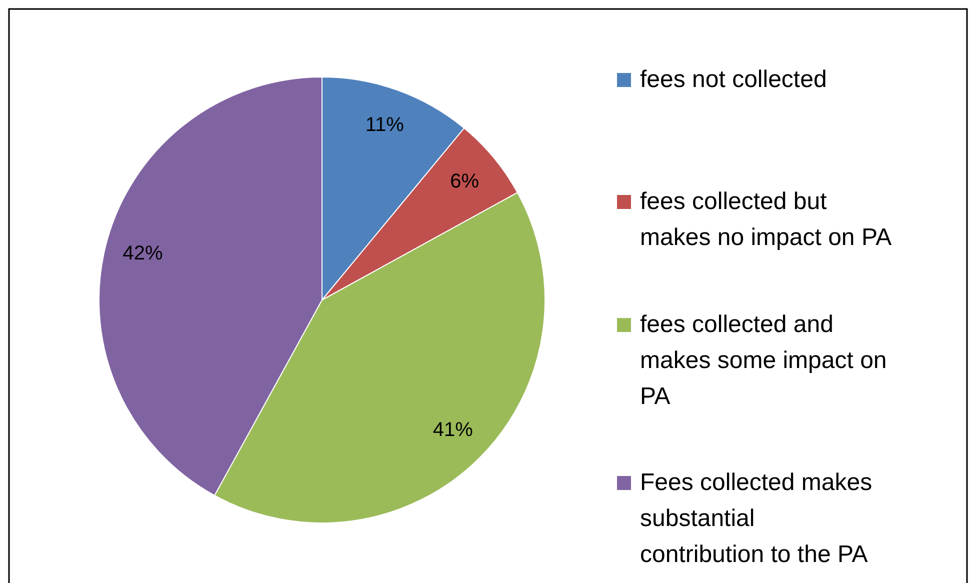 Image resolution: width=970 pixels, height=583 pixels. What do you see at coordinates (763, 360) in the screenshot?
I see `legend-label: fees collected and makes some impact on PA` at bounding box center [763, 360].